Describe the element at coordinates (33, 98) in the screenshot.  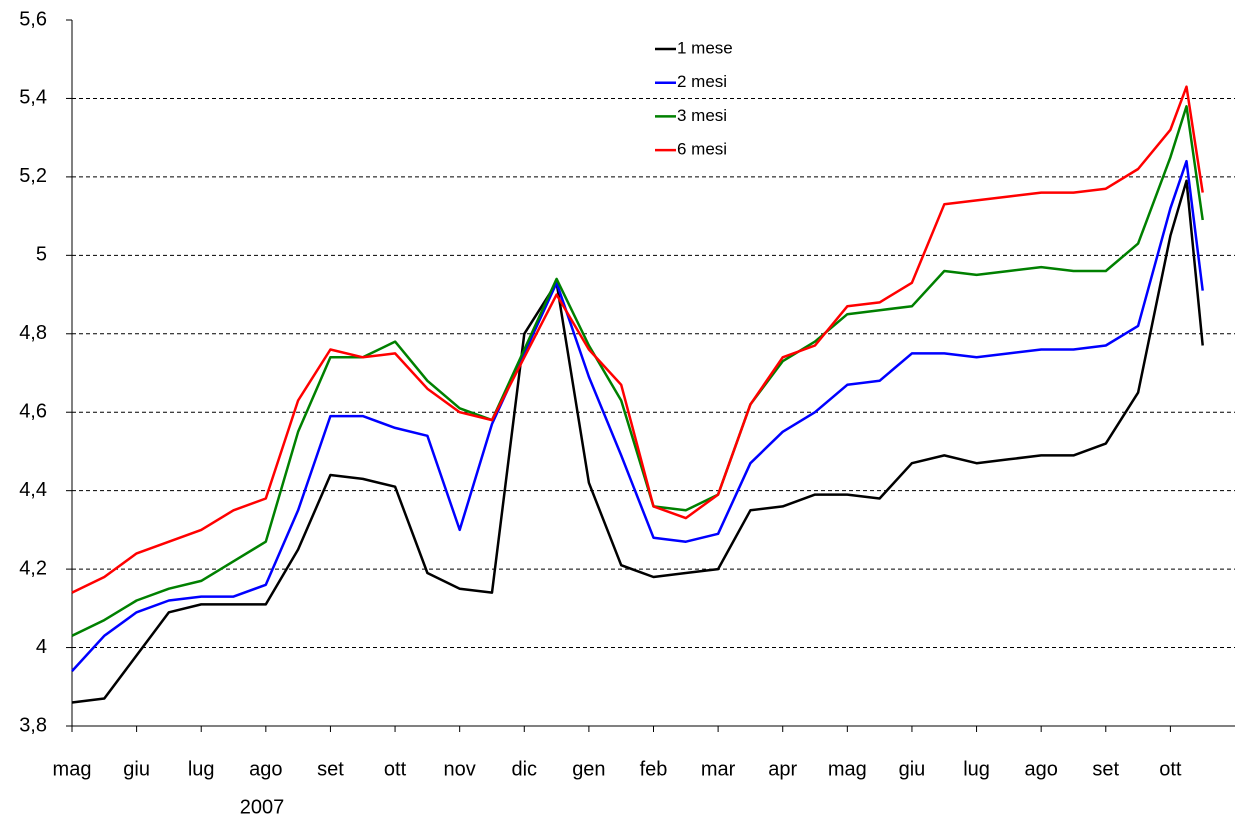
I see `y-tick-label: 5,4` at that location.